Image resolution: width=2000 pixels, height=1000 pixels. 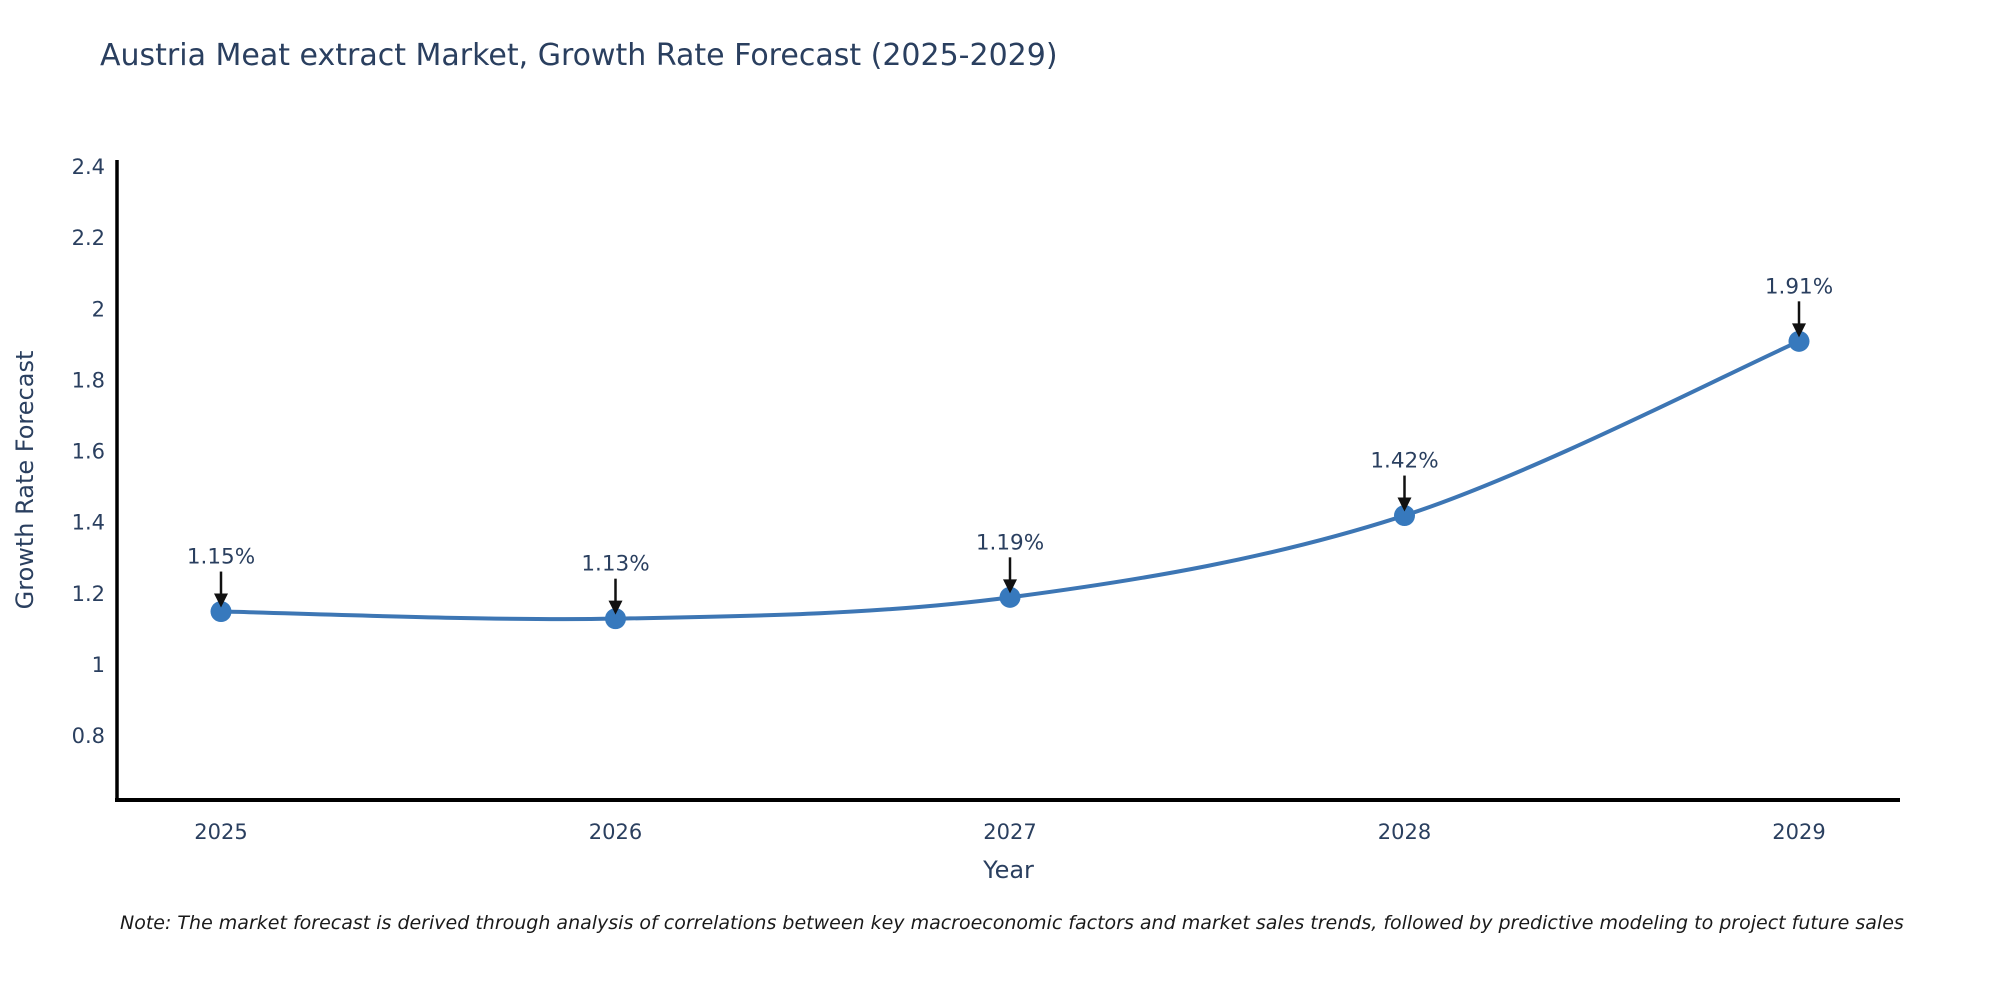 I want to click on x-tick-label: 2028, so click(x=1404, y=832).